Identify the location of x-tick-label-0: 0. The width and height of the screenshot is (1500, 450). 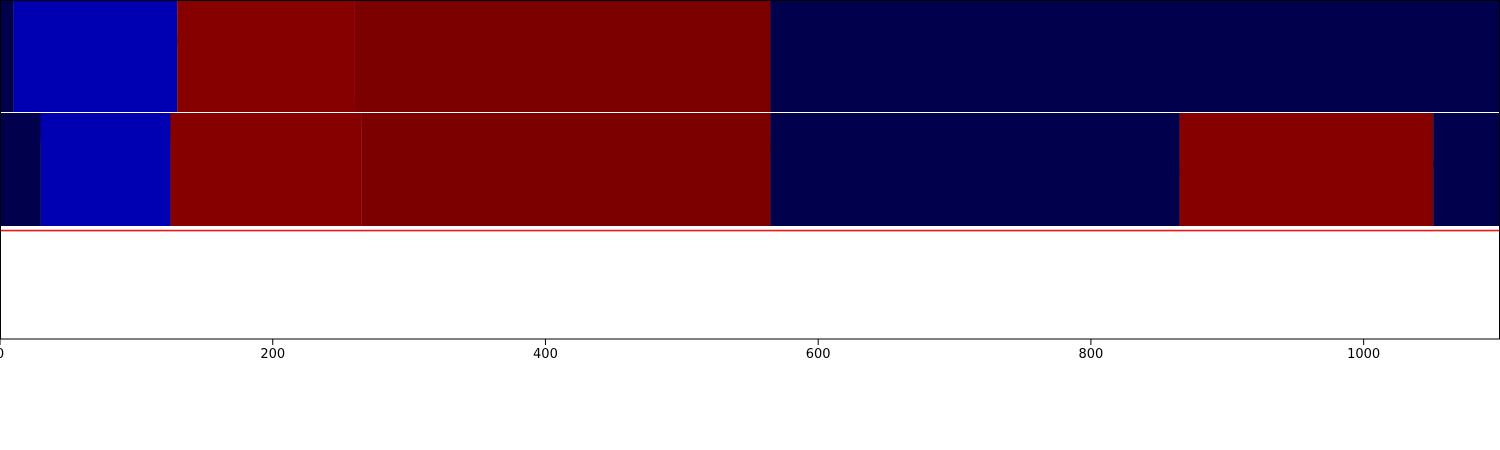
(2, 354).